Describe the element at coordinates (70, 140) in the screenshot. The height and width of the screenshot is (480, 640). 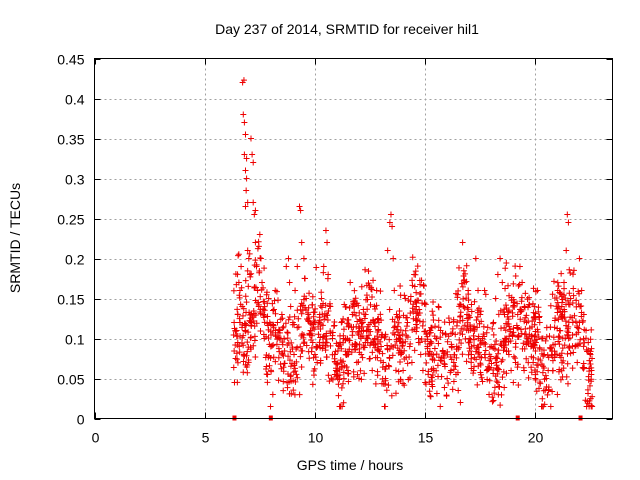
I see `y-tick-label: 0.35` at that location.